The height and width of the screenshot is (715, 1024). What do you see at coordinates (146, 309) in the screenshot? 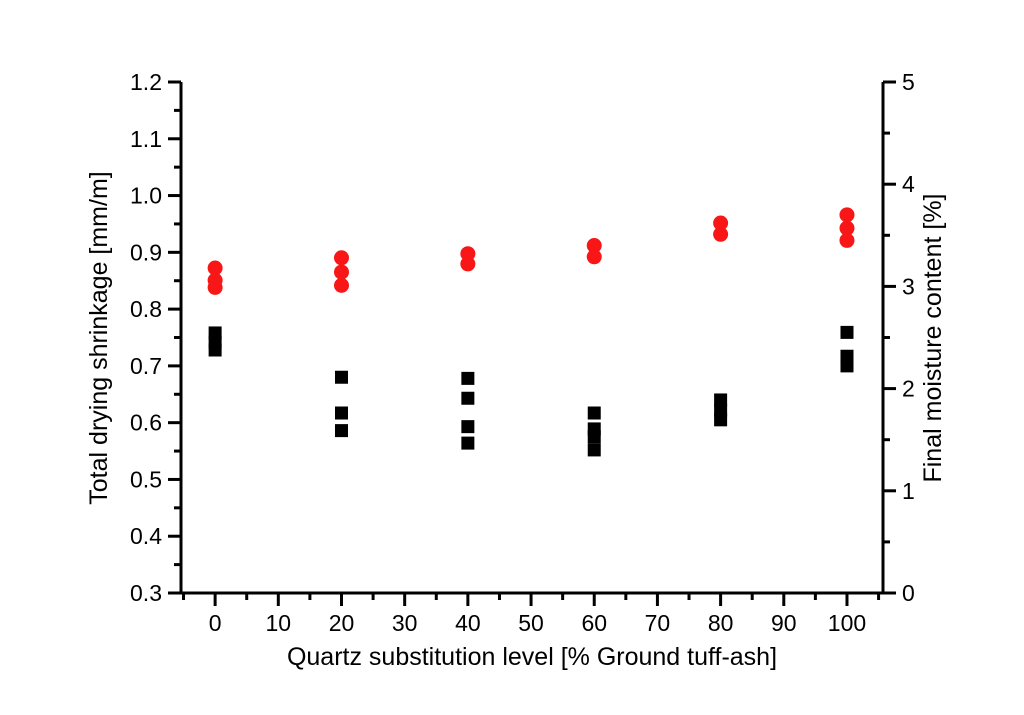
I see `y-left-tick-label: 0.8` at bounding box center [146, 309].